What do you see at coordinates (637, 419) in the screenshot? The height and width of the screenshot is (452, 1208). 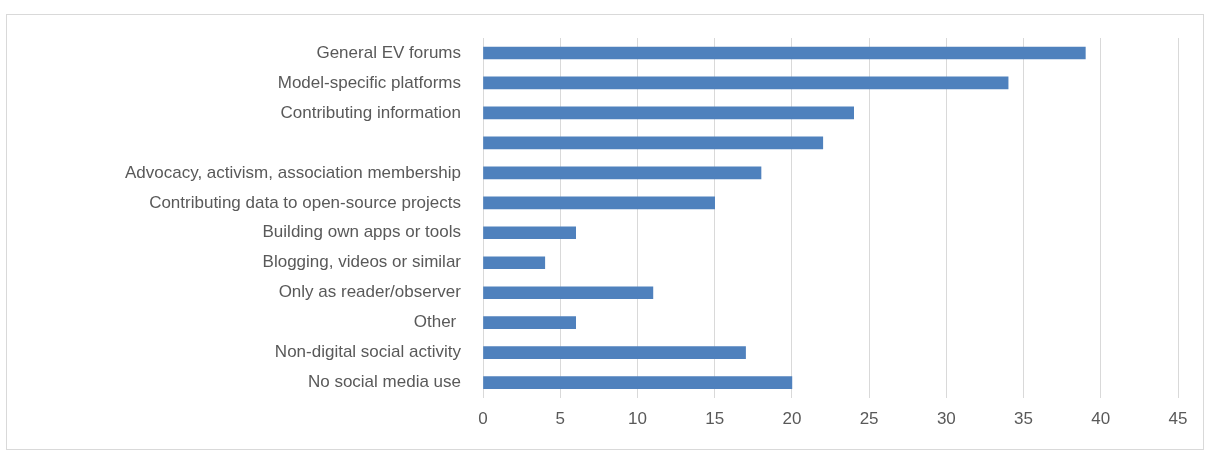 I see `x-tick-label: 10` at bounding box center [637, 419].